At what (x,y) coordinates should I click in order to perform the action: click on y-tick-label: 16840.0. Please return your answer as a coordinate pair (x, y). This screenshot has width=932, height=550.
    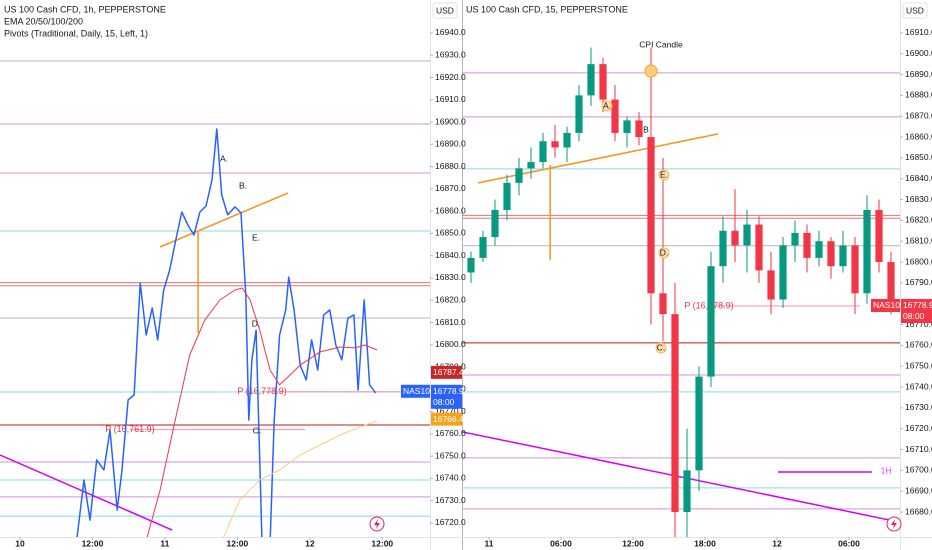
    Looking at the image, I should click on (918, 178).